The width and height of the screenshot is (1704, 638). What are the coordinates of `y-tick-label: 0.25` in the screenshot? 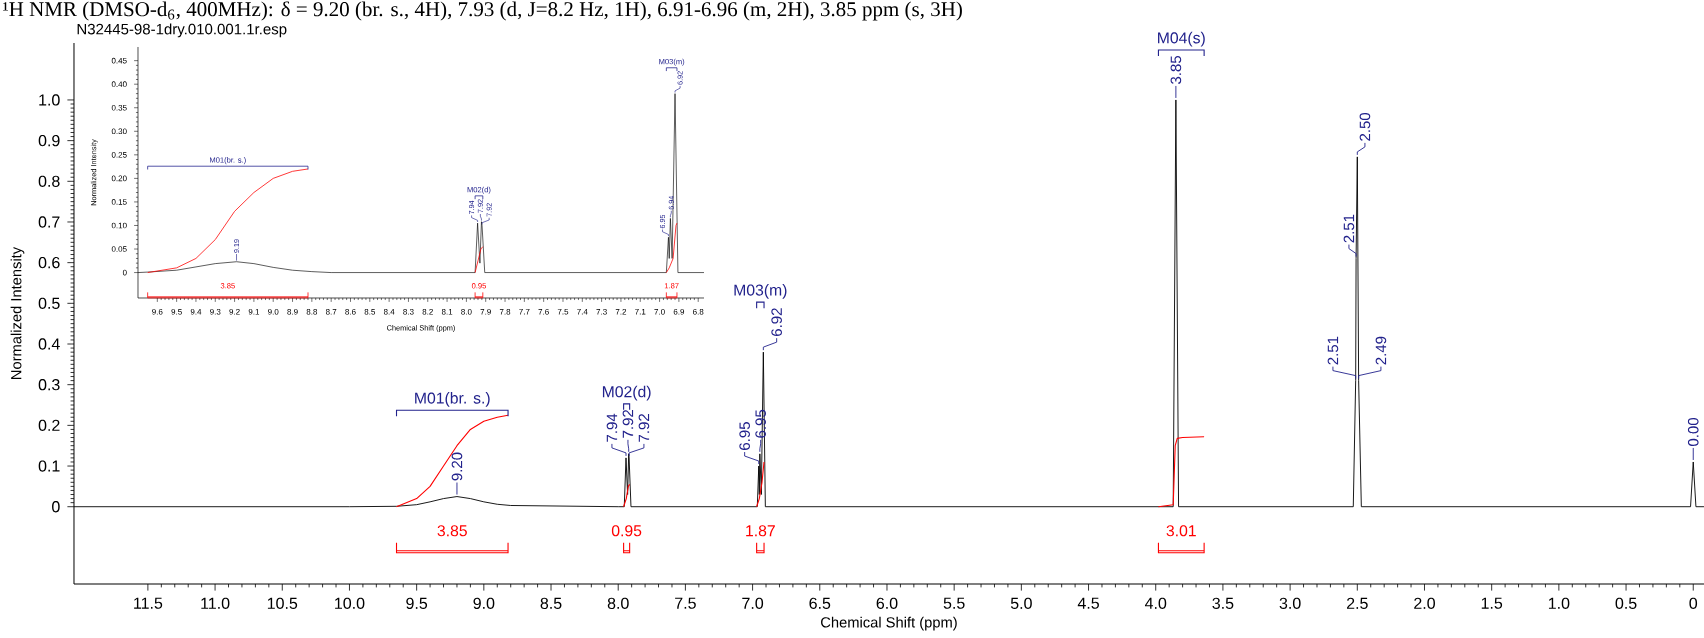 It's located at (119, 155).